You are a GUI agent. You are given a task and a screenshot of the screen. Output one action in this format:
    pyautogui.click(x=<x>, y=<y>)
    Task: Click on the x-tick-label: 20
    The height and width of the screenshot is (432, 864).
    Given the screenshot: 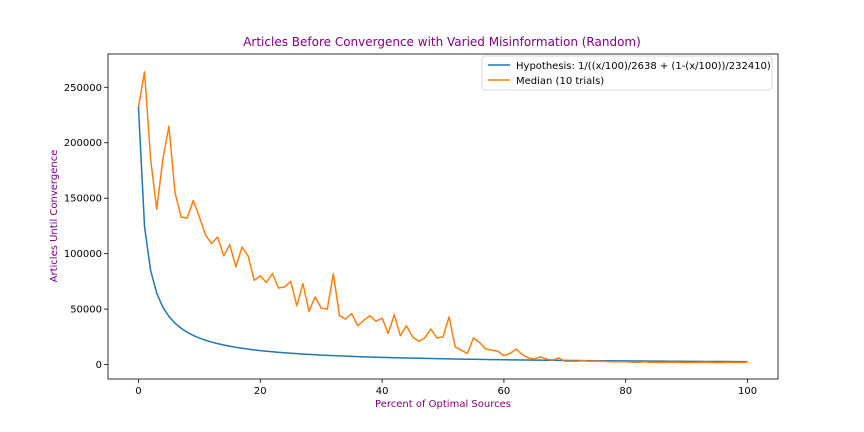 What is the action you would take?
    pyautogui.click(x=260, y=391)
    